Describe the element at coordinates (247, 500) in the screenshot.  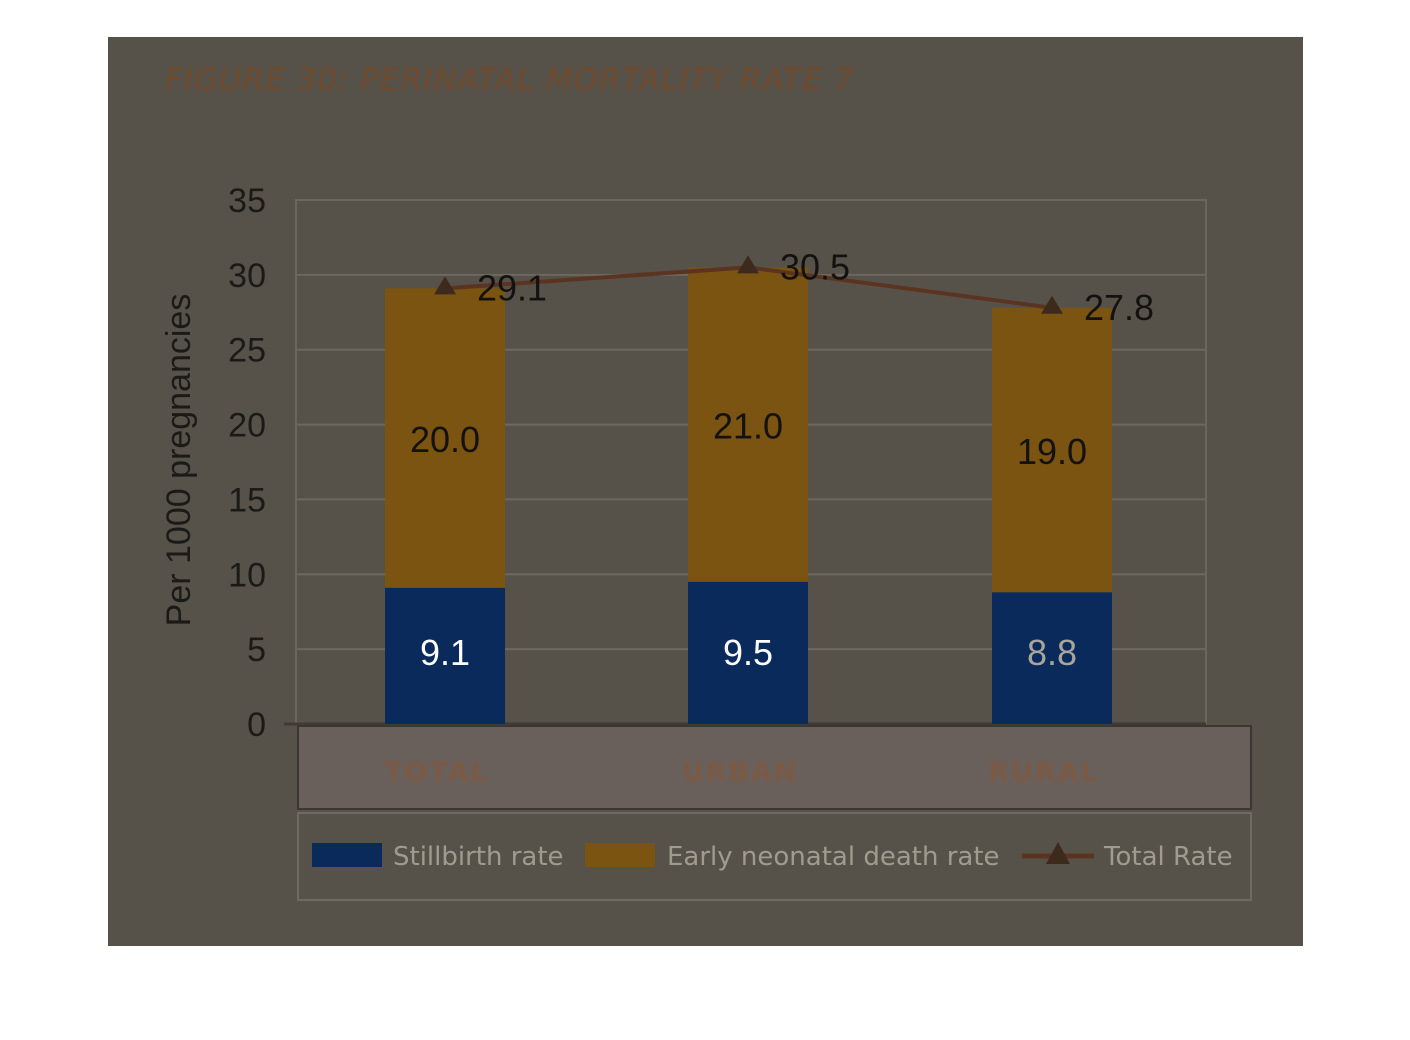
I see `y-tick-label: 15` at that location.